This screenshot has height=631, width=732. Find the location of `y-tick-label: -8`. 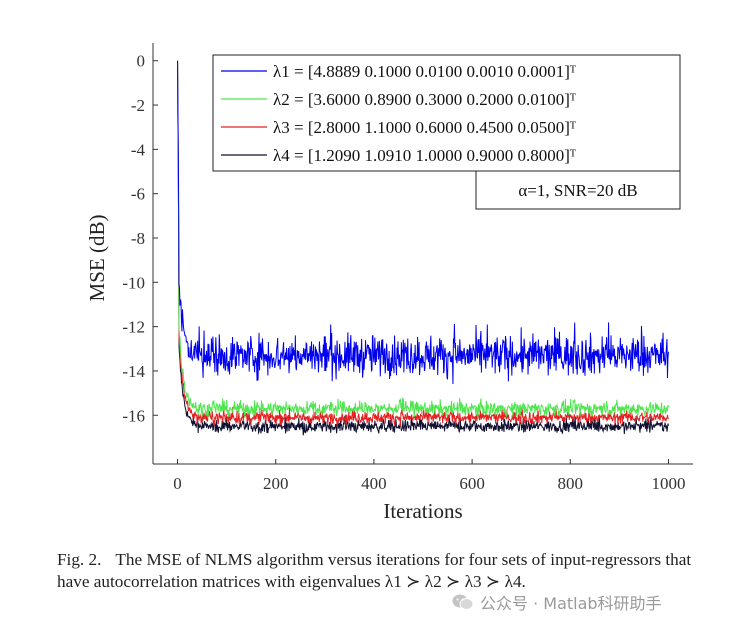

y-tick-label: -8 is located at coordinates (138, 238).